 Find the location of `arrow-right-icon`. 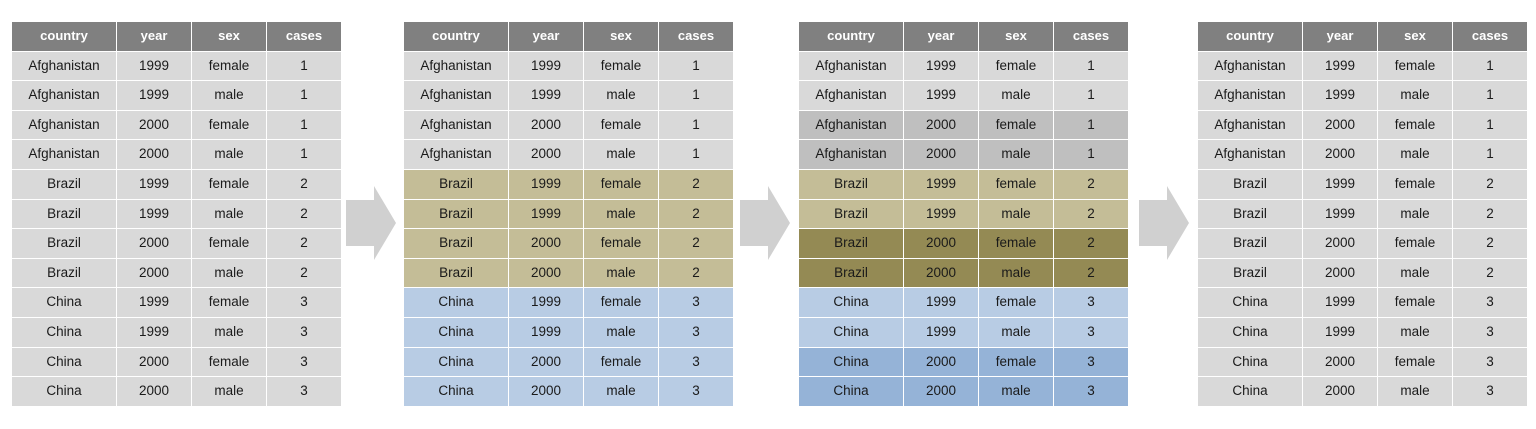

arrow-right-icon is located at coordinates (1164, 223).